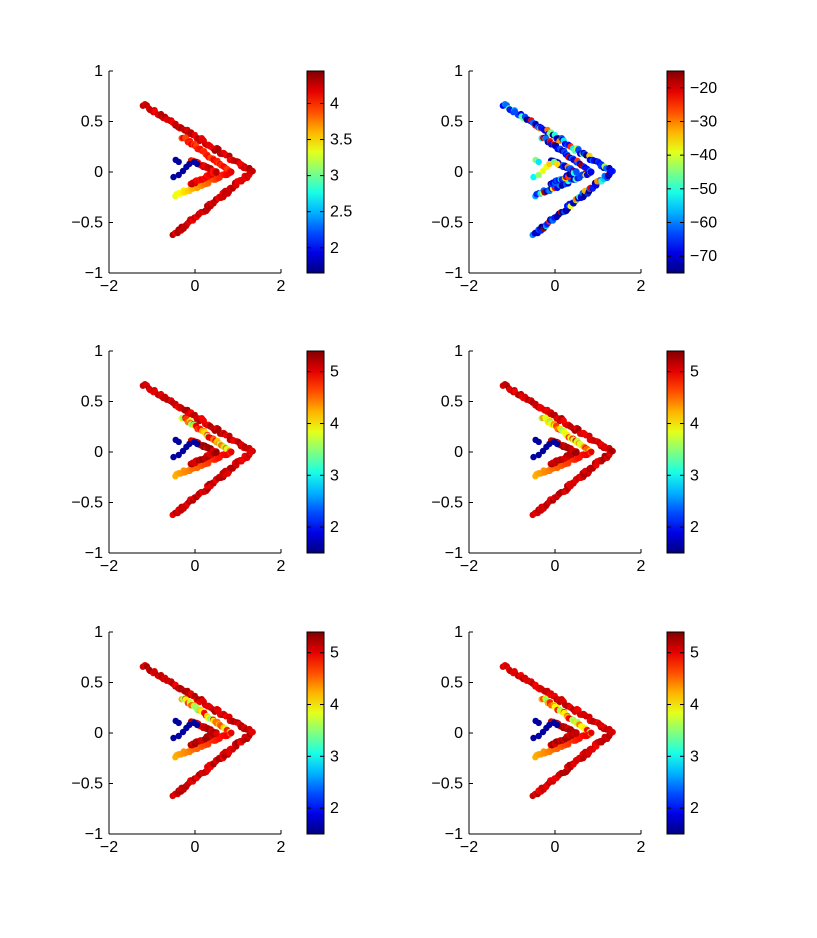 The image size is (817, 938). What do you see at coordinates (703, 122) in the screenshot?
I see `colorbar-tick-label: −30` at bounding box center [703, 122].